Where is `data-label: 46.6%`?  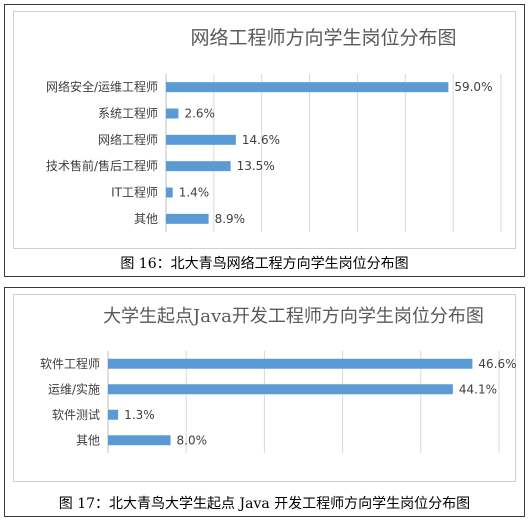
data-label: 46.6% is located at coordinates (497, 364).